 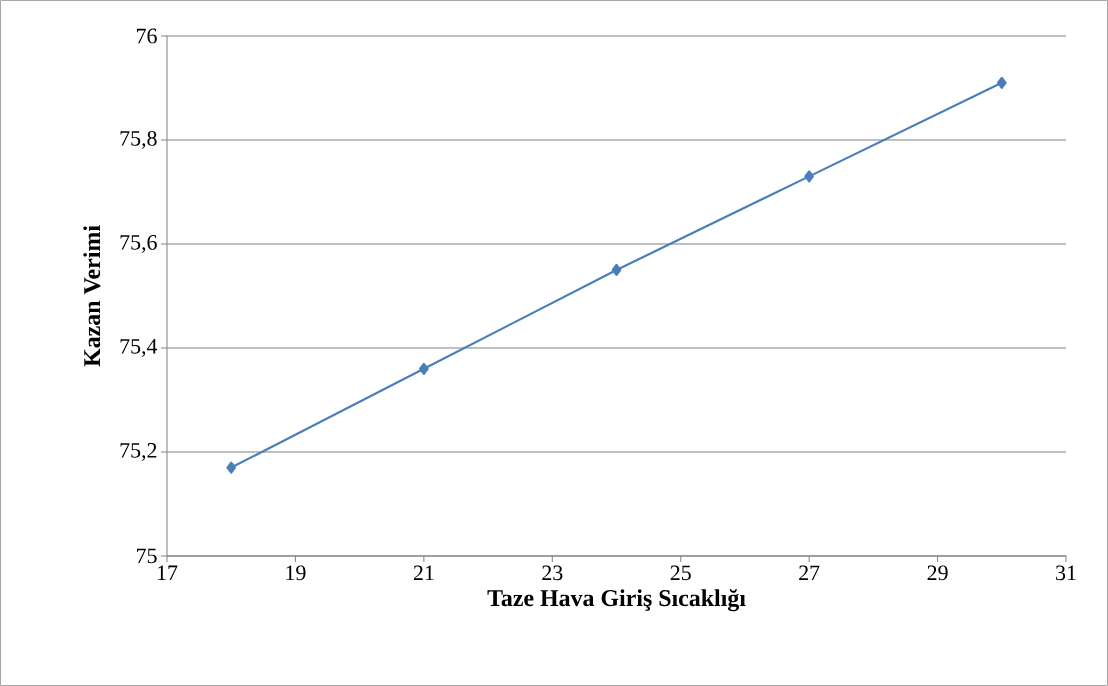 What do you see at coordinates (92, 296) in the screenshot?
I see `y-axis-title: Kazan Verimi` at bounding box center [92, 296].